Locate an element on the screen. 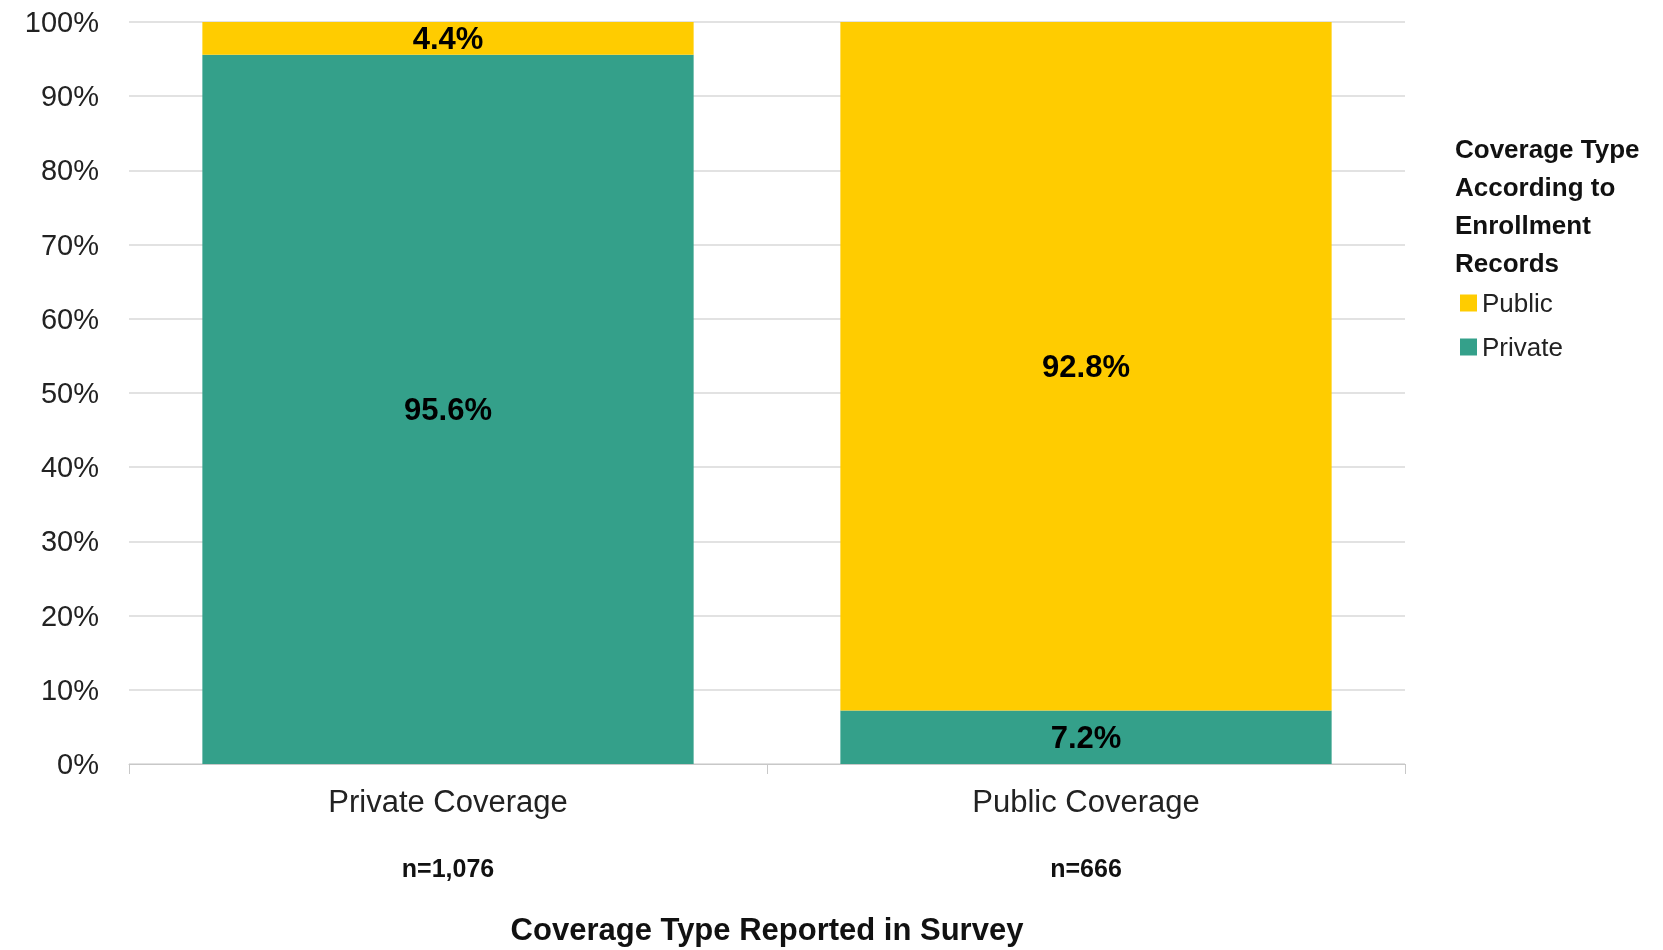 This screenshot has width=1663, height=950. y-tick-label: 70% is located at coordinates (69, 244).